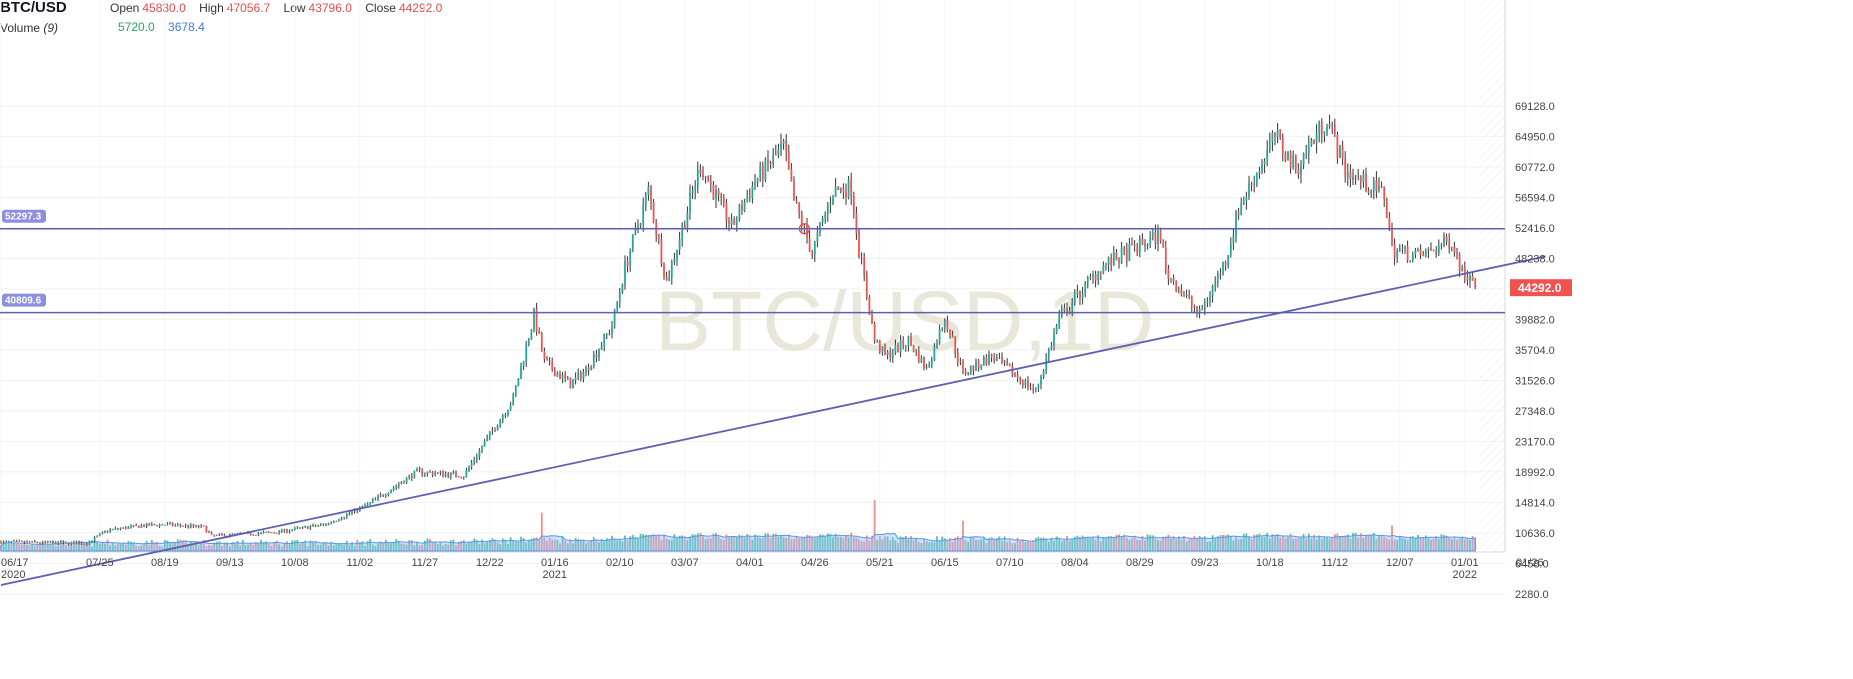 This screenshot has height=679, width=1853. What do you see at coordinates (29, 28) in the screenshot?
I see `volume-legend: Volume (9)` at bounding box center [29, 28].